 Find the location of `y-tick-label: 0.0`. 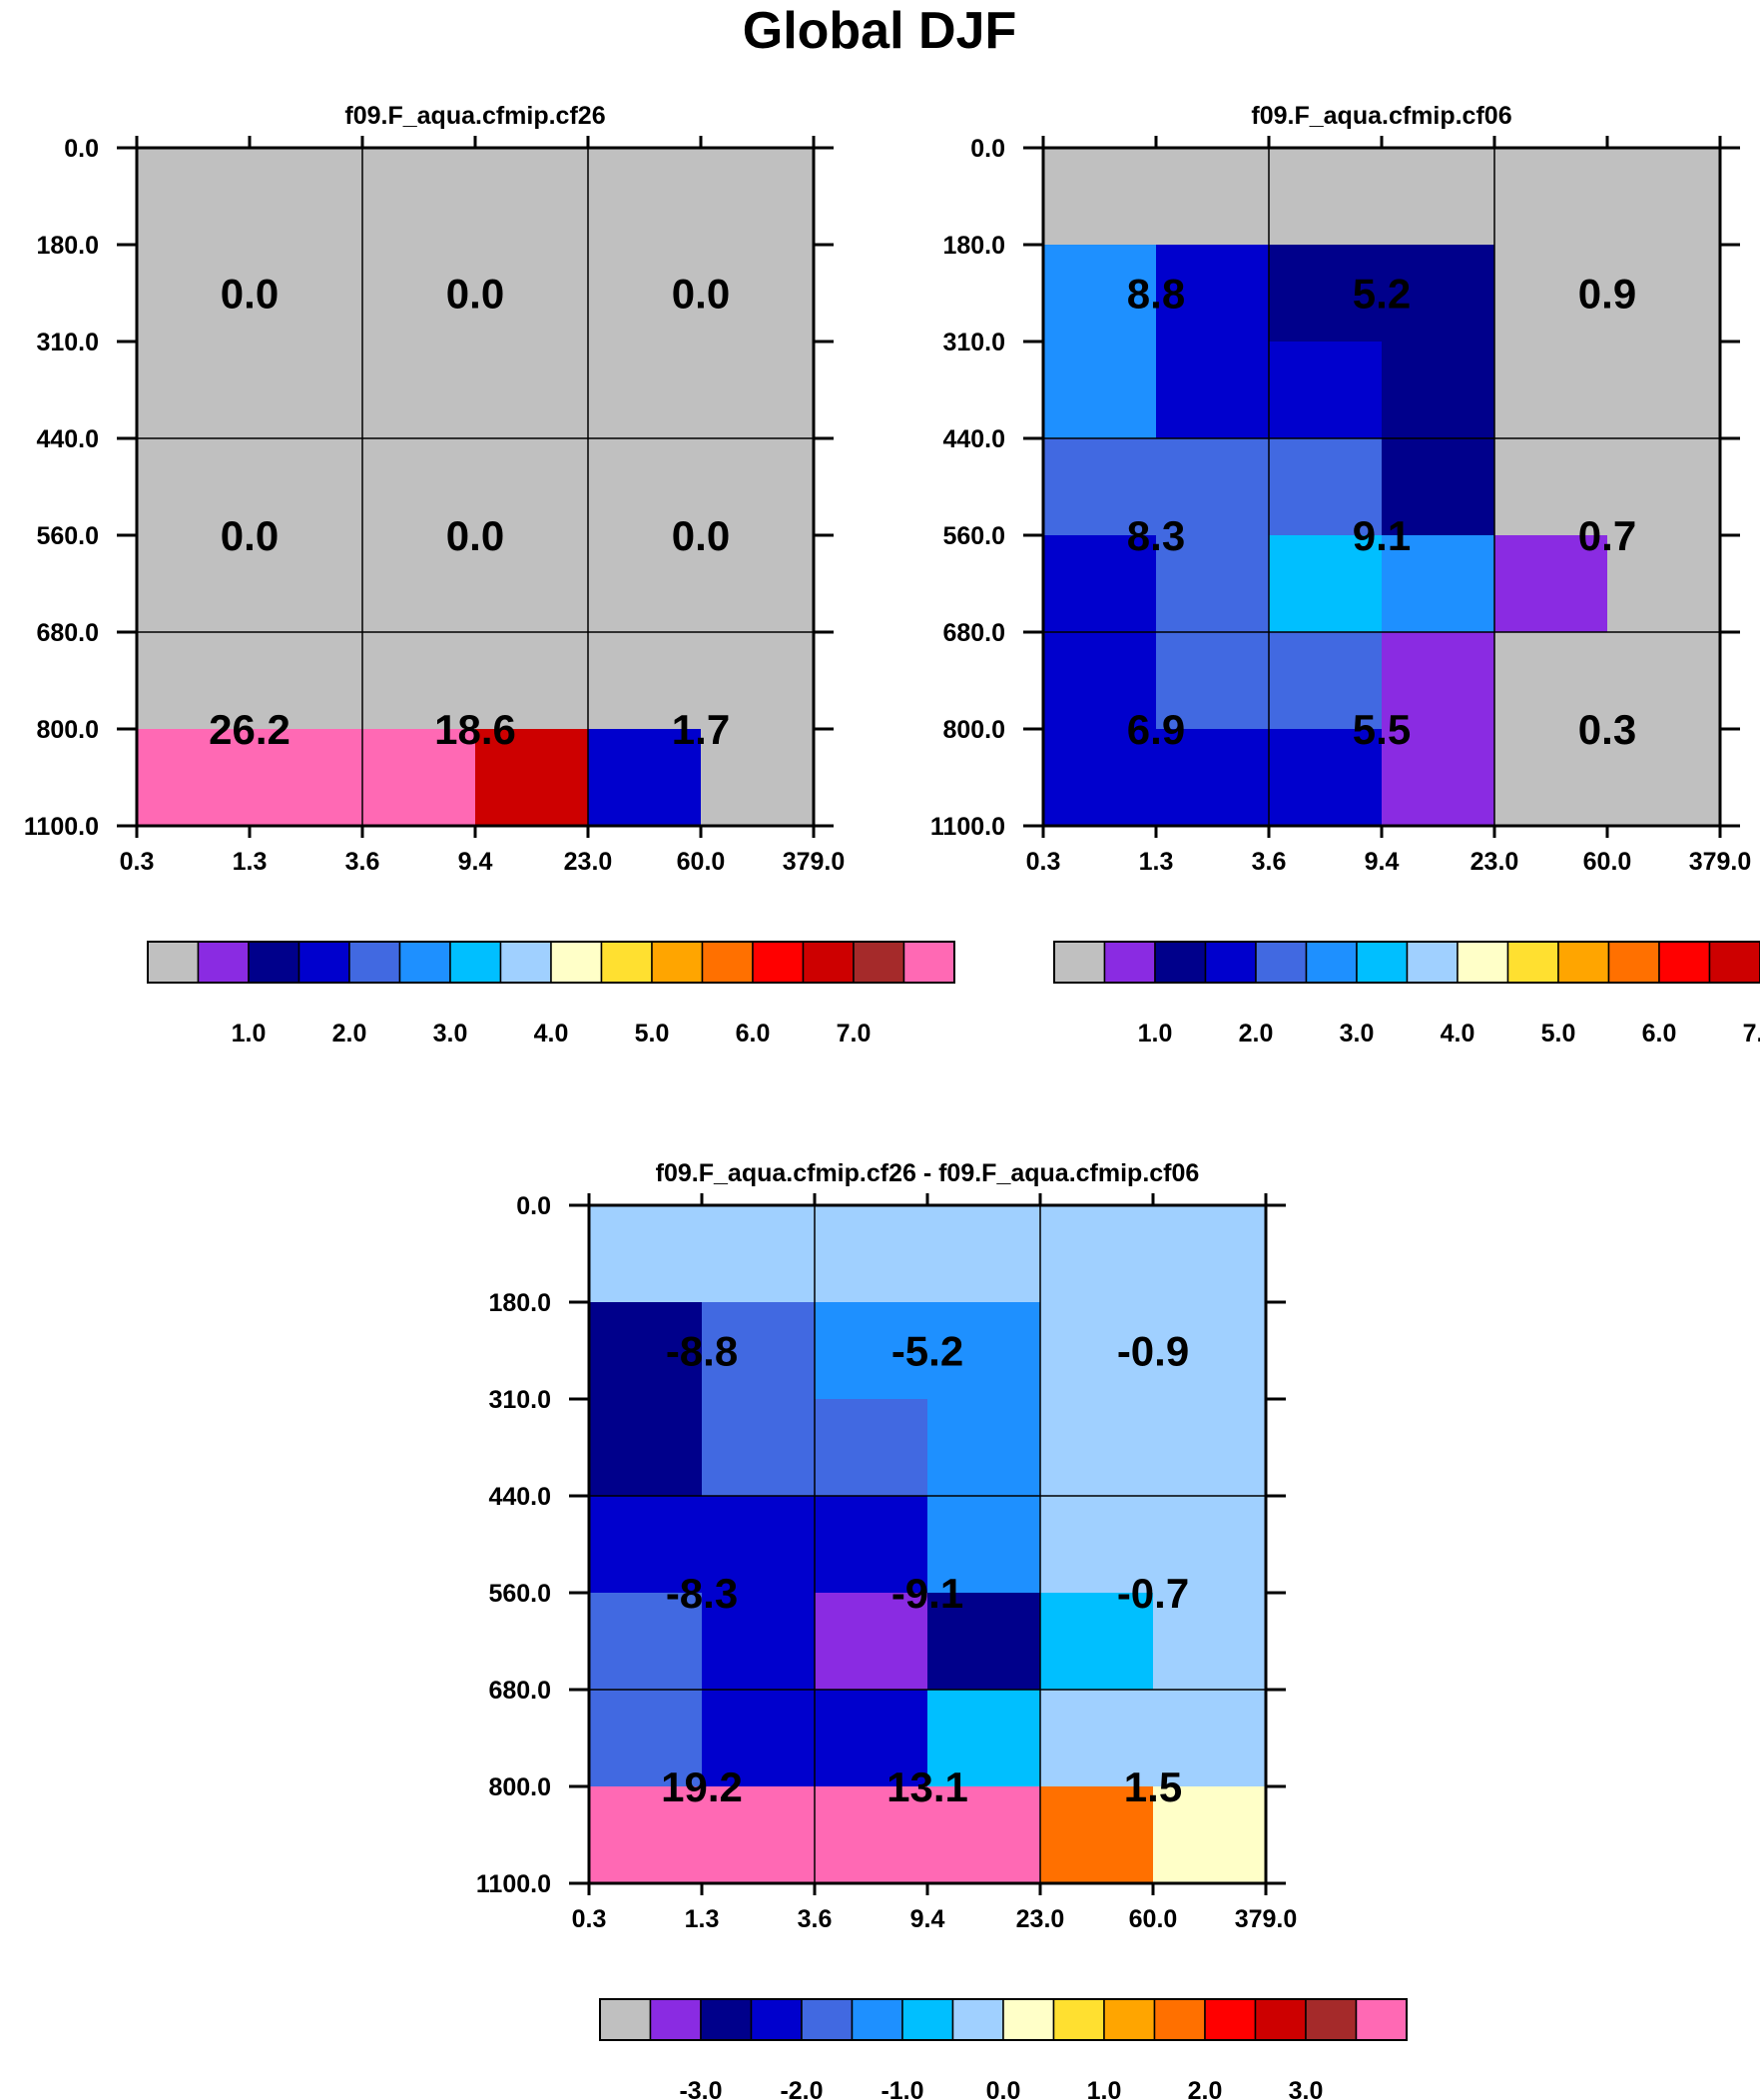

y-tick-label: 0.0 is located at coordinates (533, 1206).